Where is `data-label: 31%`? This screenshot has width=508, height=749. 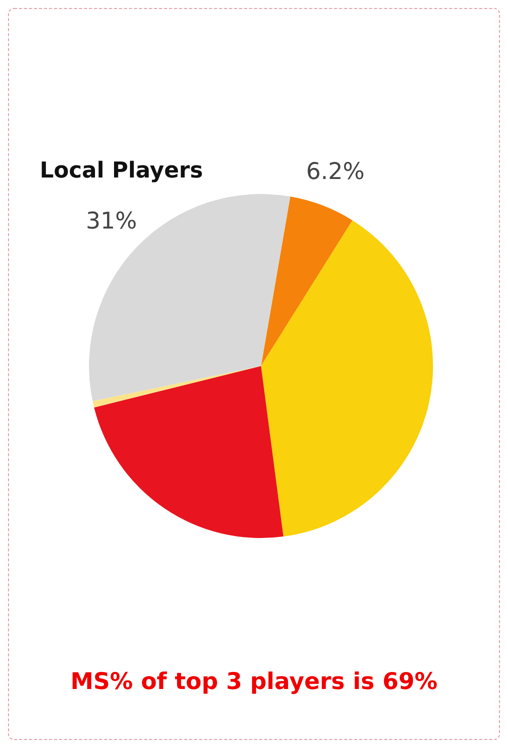 data-label: 31% is located at coordinates (111, 221).